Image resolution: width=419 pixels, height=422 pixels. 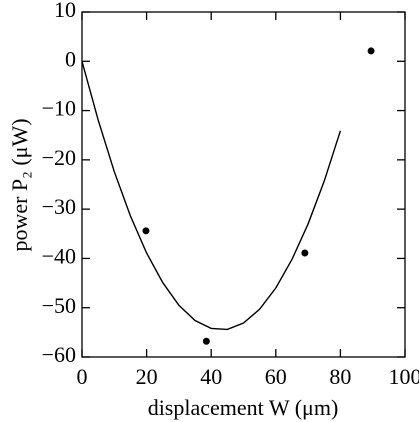 What do you see at coordinates (59, 157) in the screenshot?
I see `y-tick-label: −20` at bounding box center [59, 157].